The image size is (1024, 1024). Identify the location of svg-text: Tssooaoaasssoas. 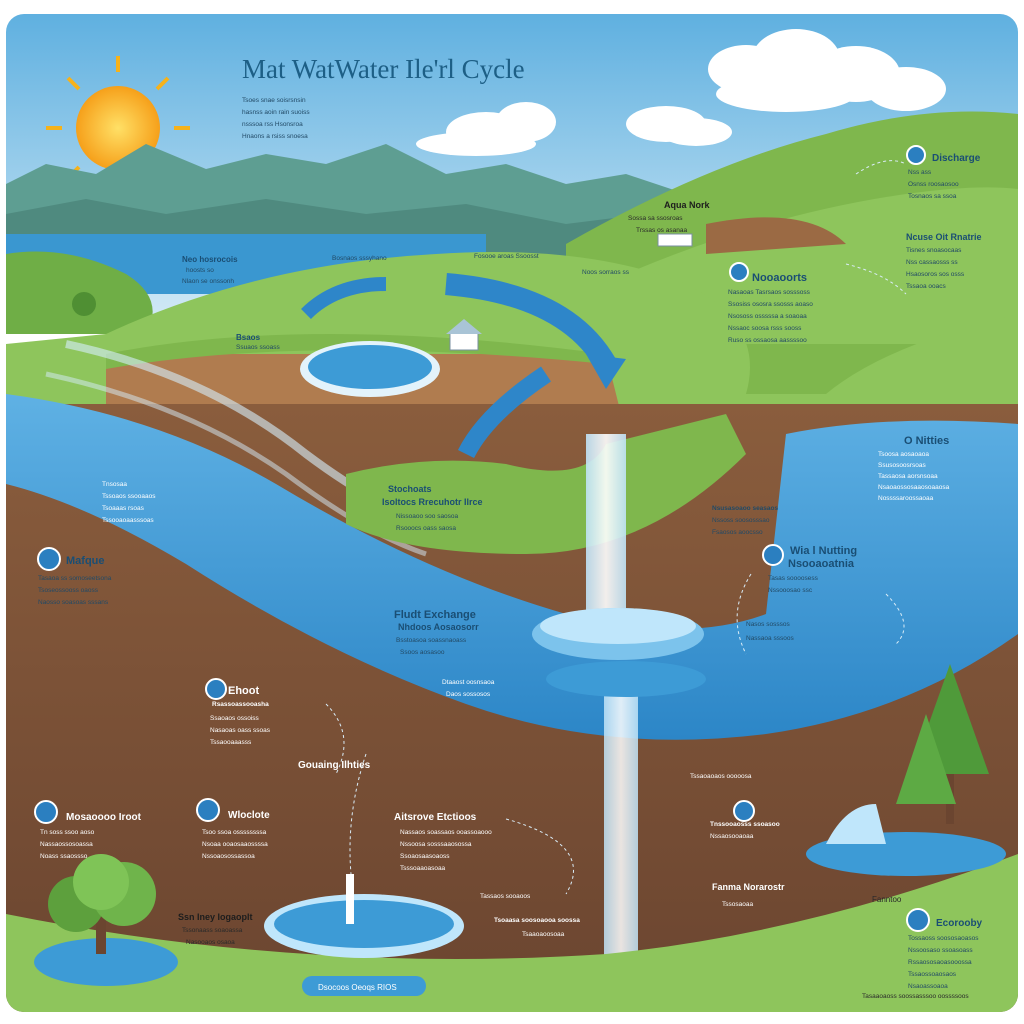
(128, 520).